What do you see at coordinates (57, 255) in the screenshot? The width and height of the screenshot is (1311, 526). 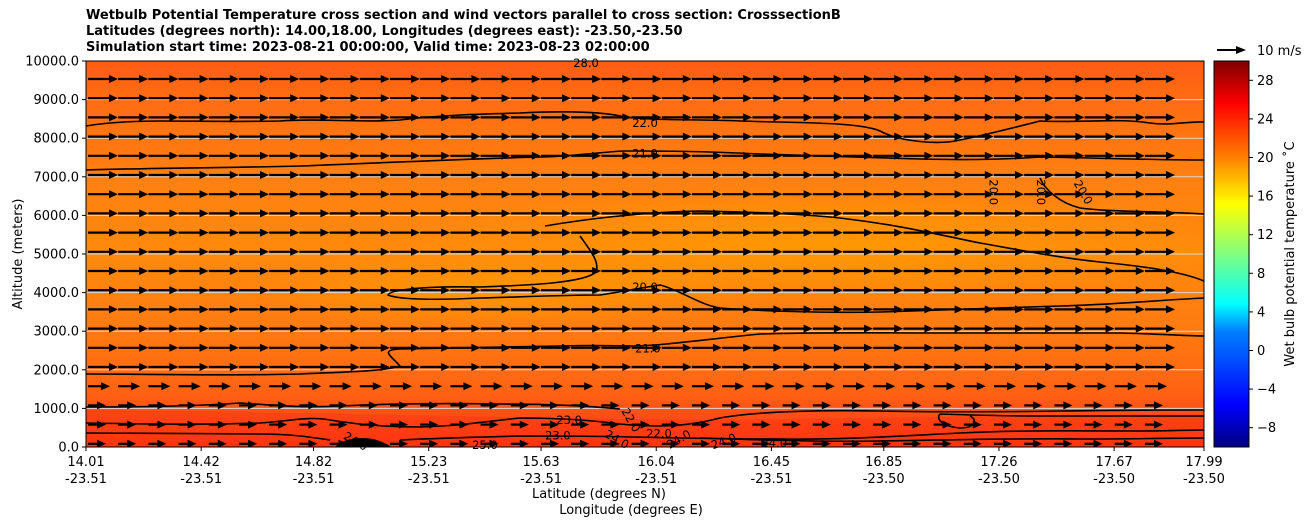 I see `y-tick-label: 5000.0` at bounding box center [57, 255].